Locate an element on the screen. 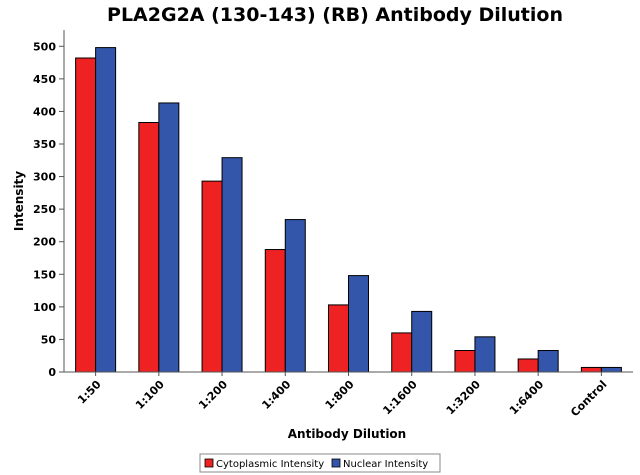 The image size is (640, 475). legend: Cytoplasmic Intensity Nuclear Intensity is located at coordinates (320, 463).